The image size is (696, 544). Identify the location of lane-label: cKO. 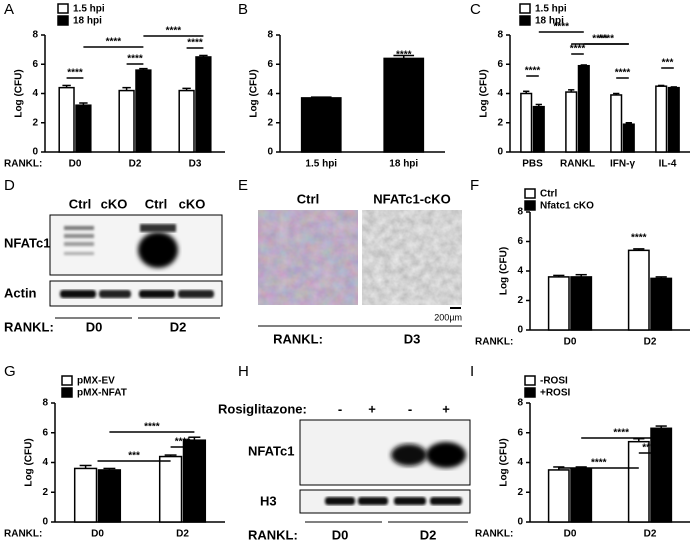
(114, 203).